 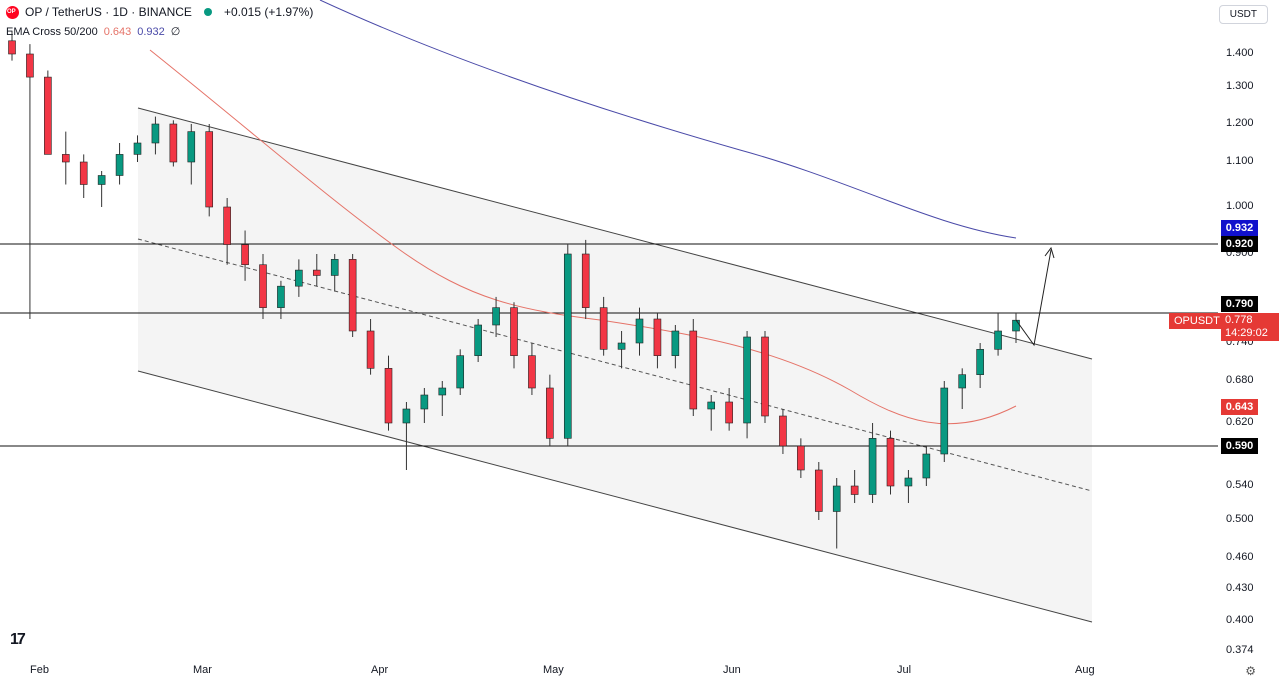 What do you see at coordinates (12, 12) in the screenshot?
I see `op-logo-icon` at bounding box center [12, 12].